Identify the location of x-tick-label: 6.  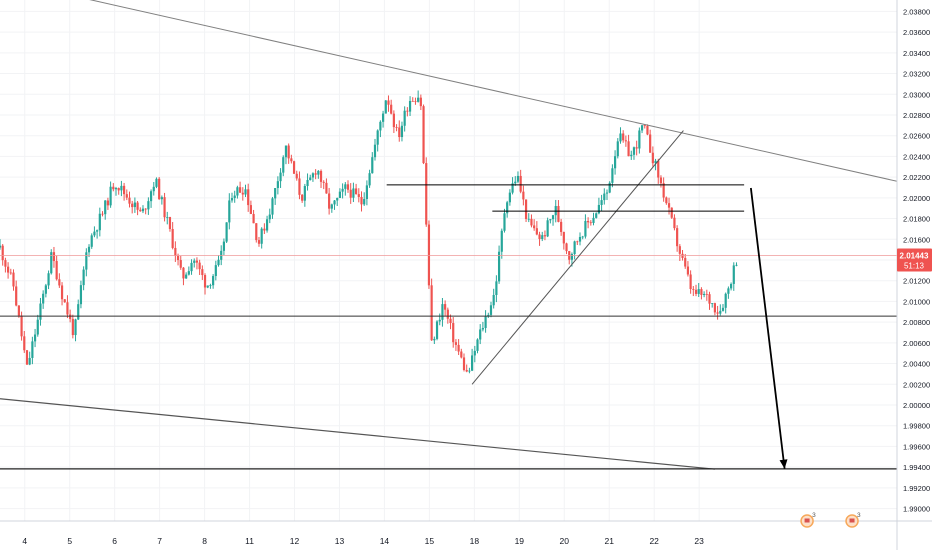
(114, 541).